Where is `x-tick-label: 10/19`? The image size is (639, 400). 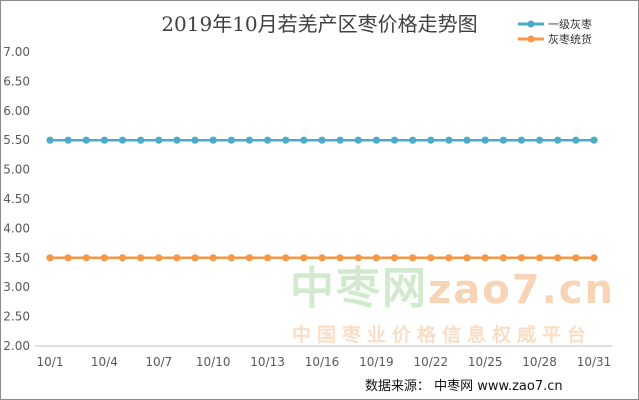
x-tick-label: 10/19 is located at coordinates (376, 362).